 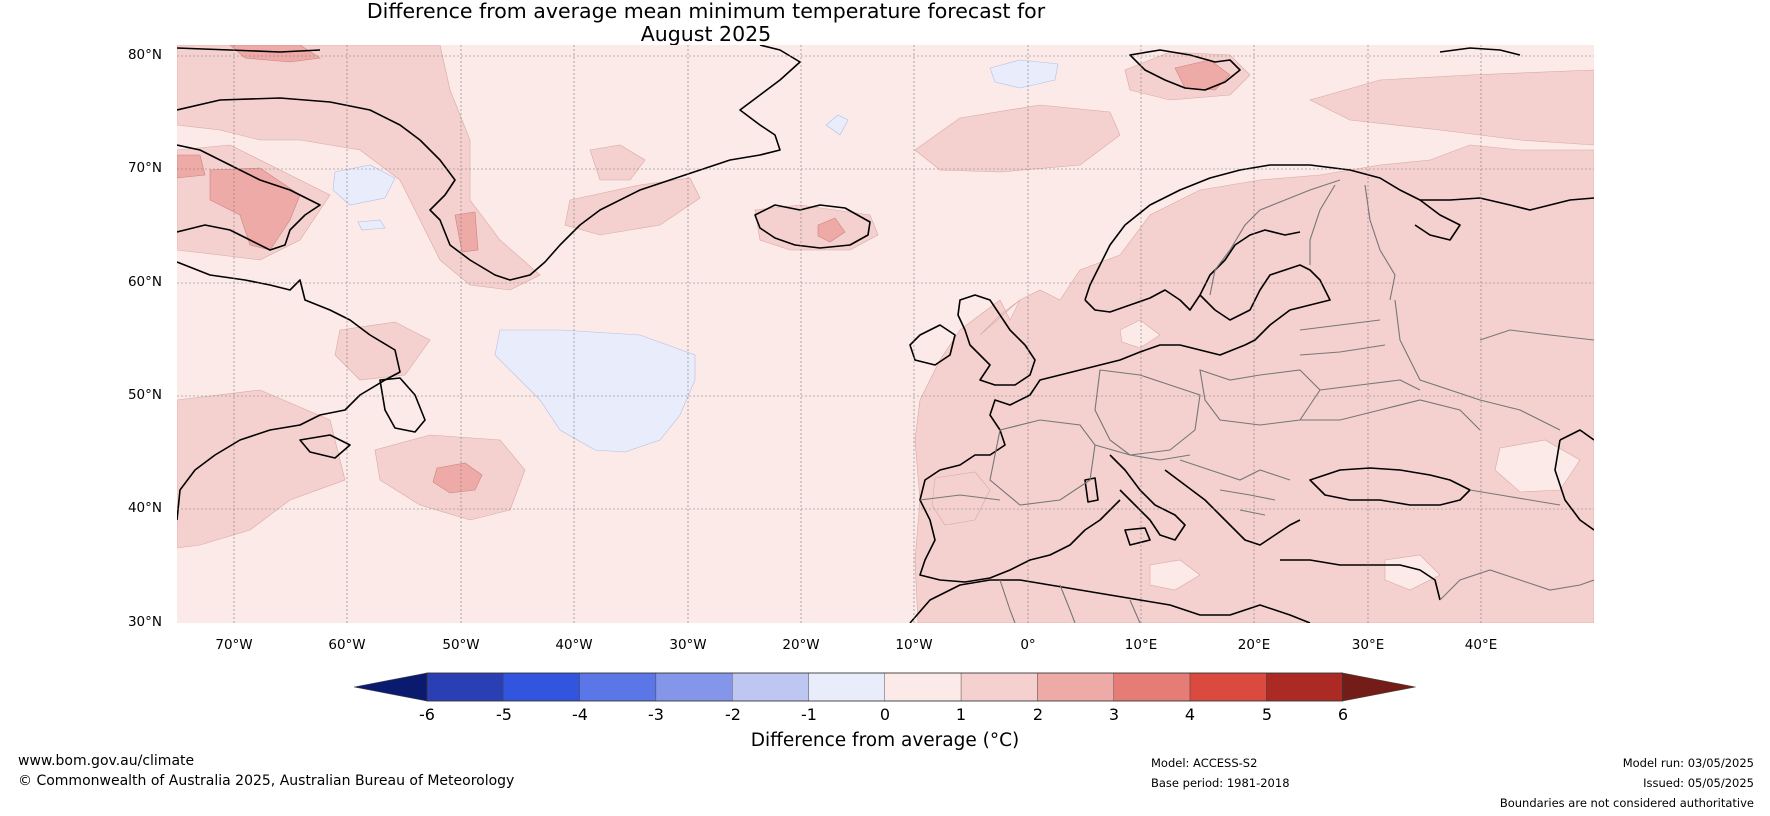 I want to click on colorbar-tick-label: -6, so click(x=427, y=714).